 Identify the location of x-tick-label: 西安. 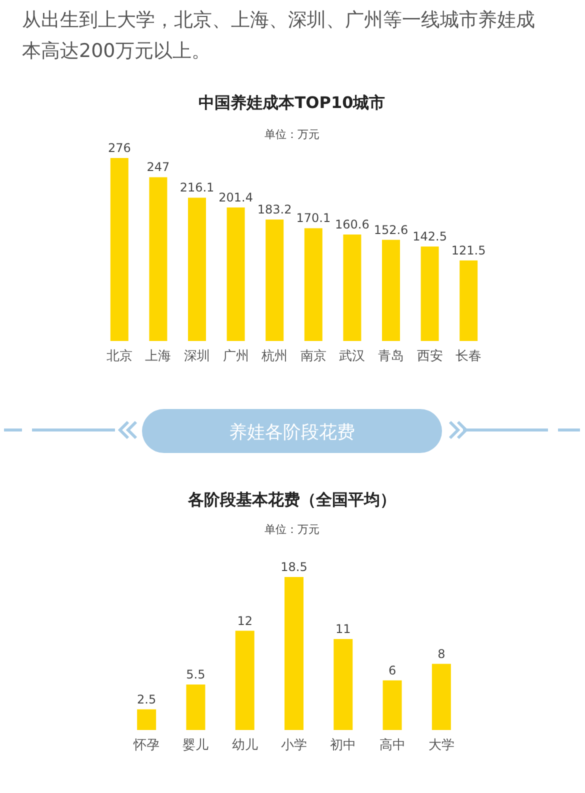
(429, 356).